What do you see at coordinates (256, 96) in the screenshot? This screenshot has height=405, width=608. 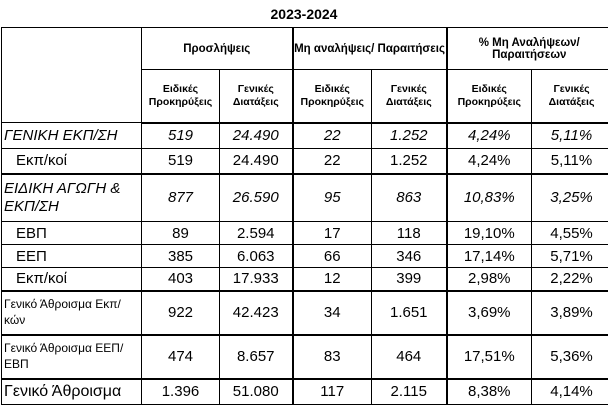 I see `sub-header-general-hires: Γενικές Διατάξεις` at bounding box center [256, 96].